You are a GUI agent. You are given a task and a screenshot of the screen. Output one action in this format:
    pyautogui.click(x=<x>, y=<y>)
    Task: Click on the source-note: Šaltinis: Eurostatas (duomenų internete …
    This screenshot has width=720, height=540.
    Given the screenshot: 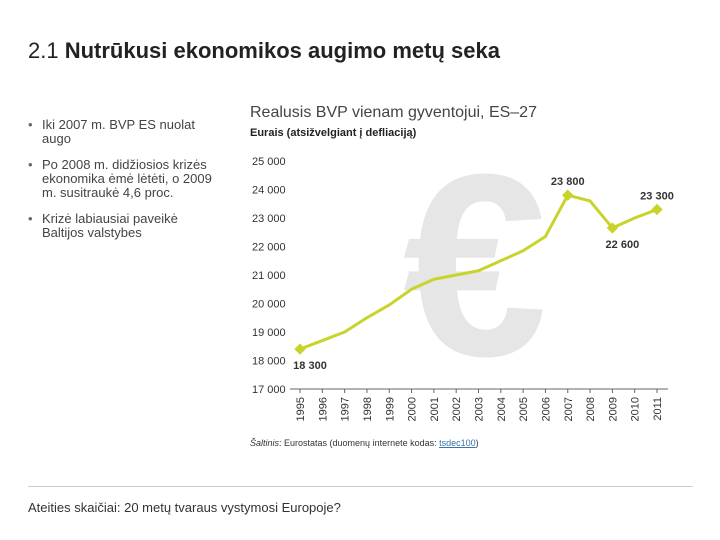 What is the action you would take?
    pyautogui.click(x=364, y=443)
    